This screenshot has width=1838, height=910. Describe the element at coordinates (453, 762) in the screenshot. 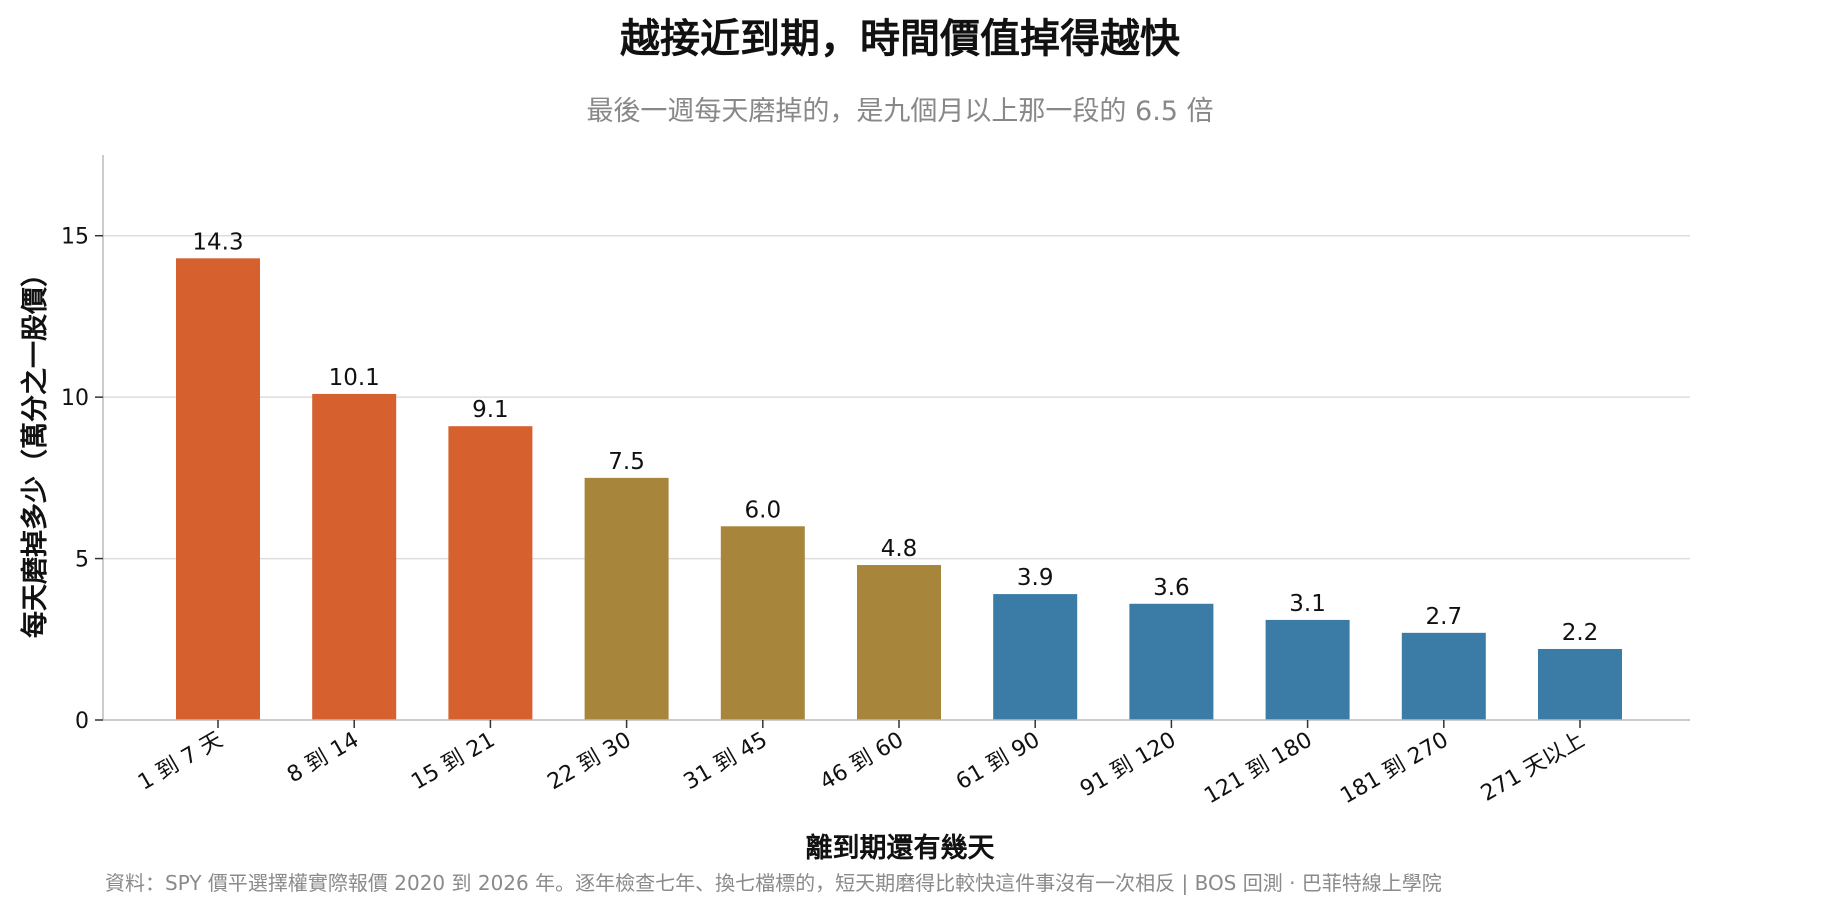

I see `x-tick-label-3: 15 到 21` at that location.